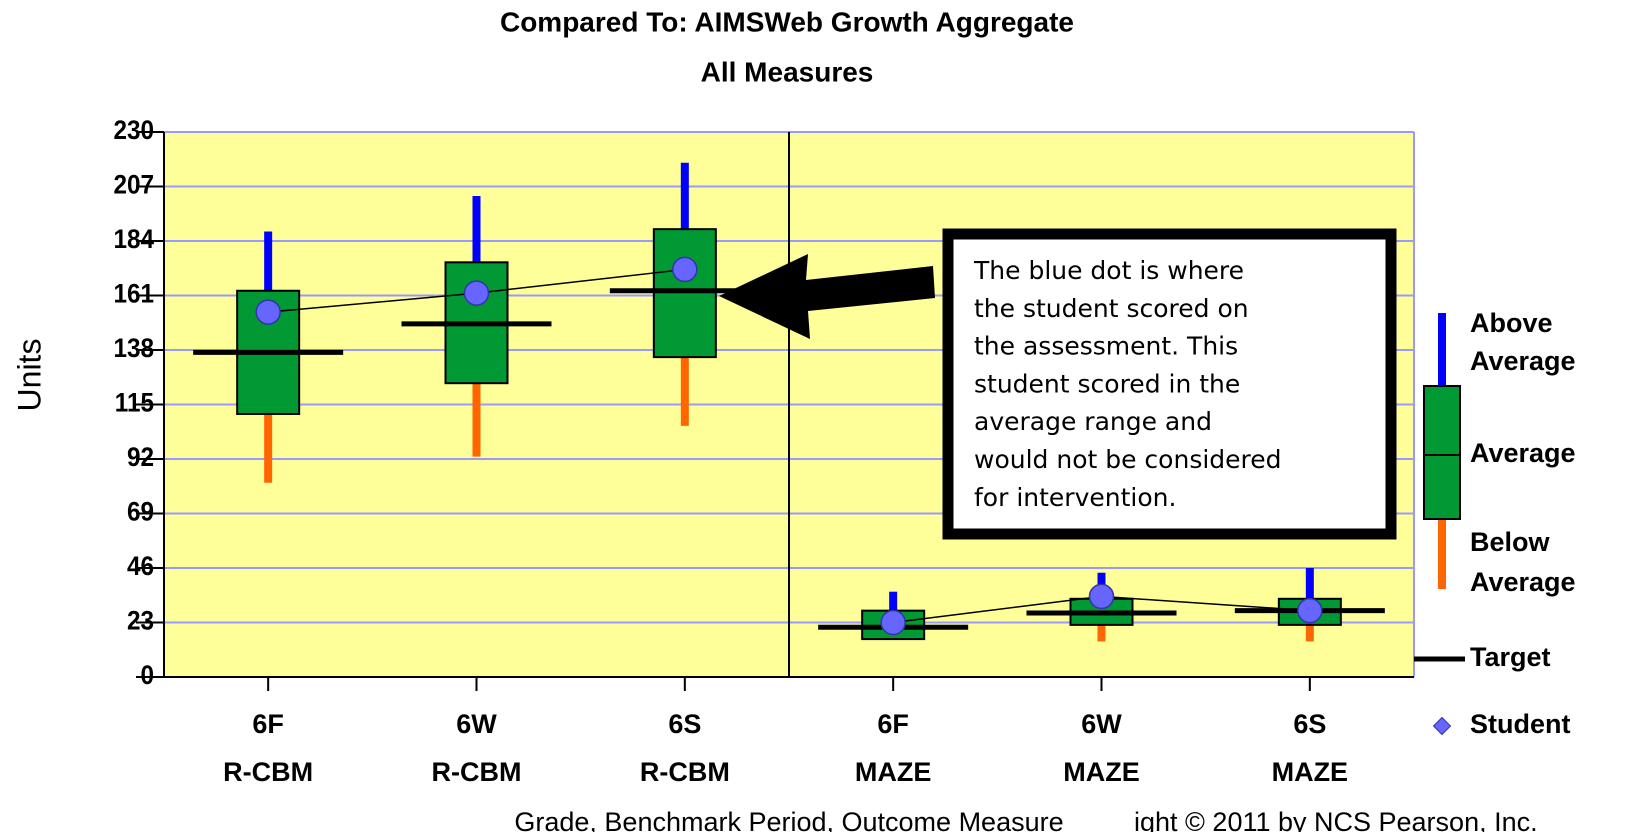  Describe the element at coordinates (788, 819) in the screenshot. I see `x-axis-label: Grade, Benchmark Period, Outcome Measure` at that location.